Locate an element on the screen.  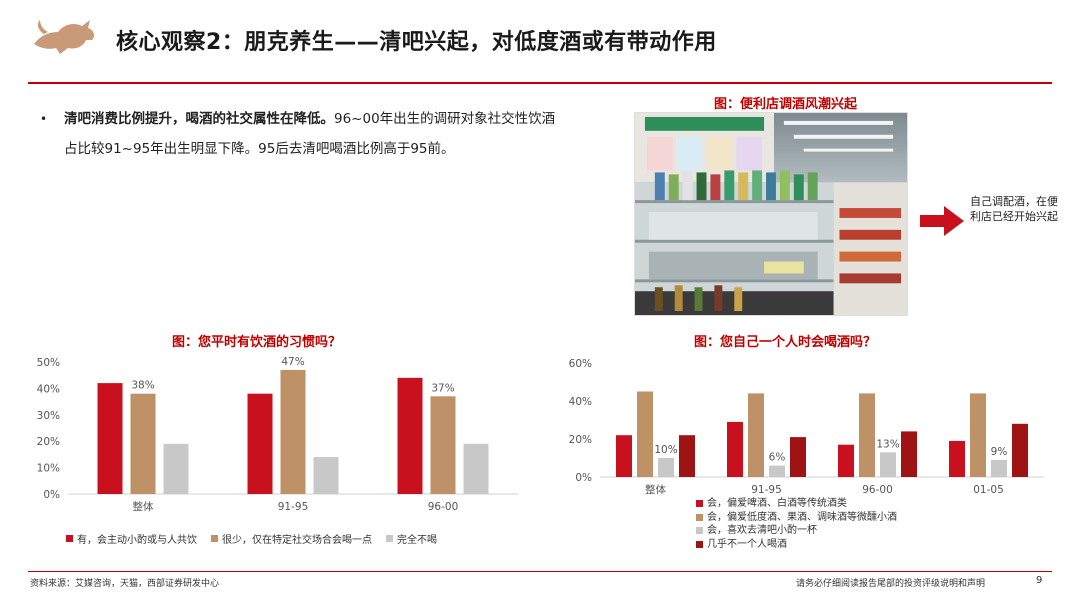
legend-item: 会，偏爱低度酒、果酒、调味酒等微醺小酒 is located at coordinates (796, 518).